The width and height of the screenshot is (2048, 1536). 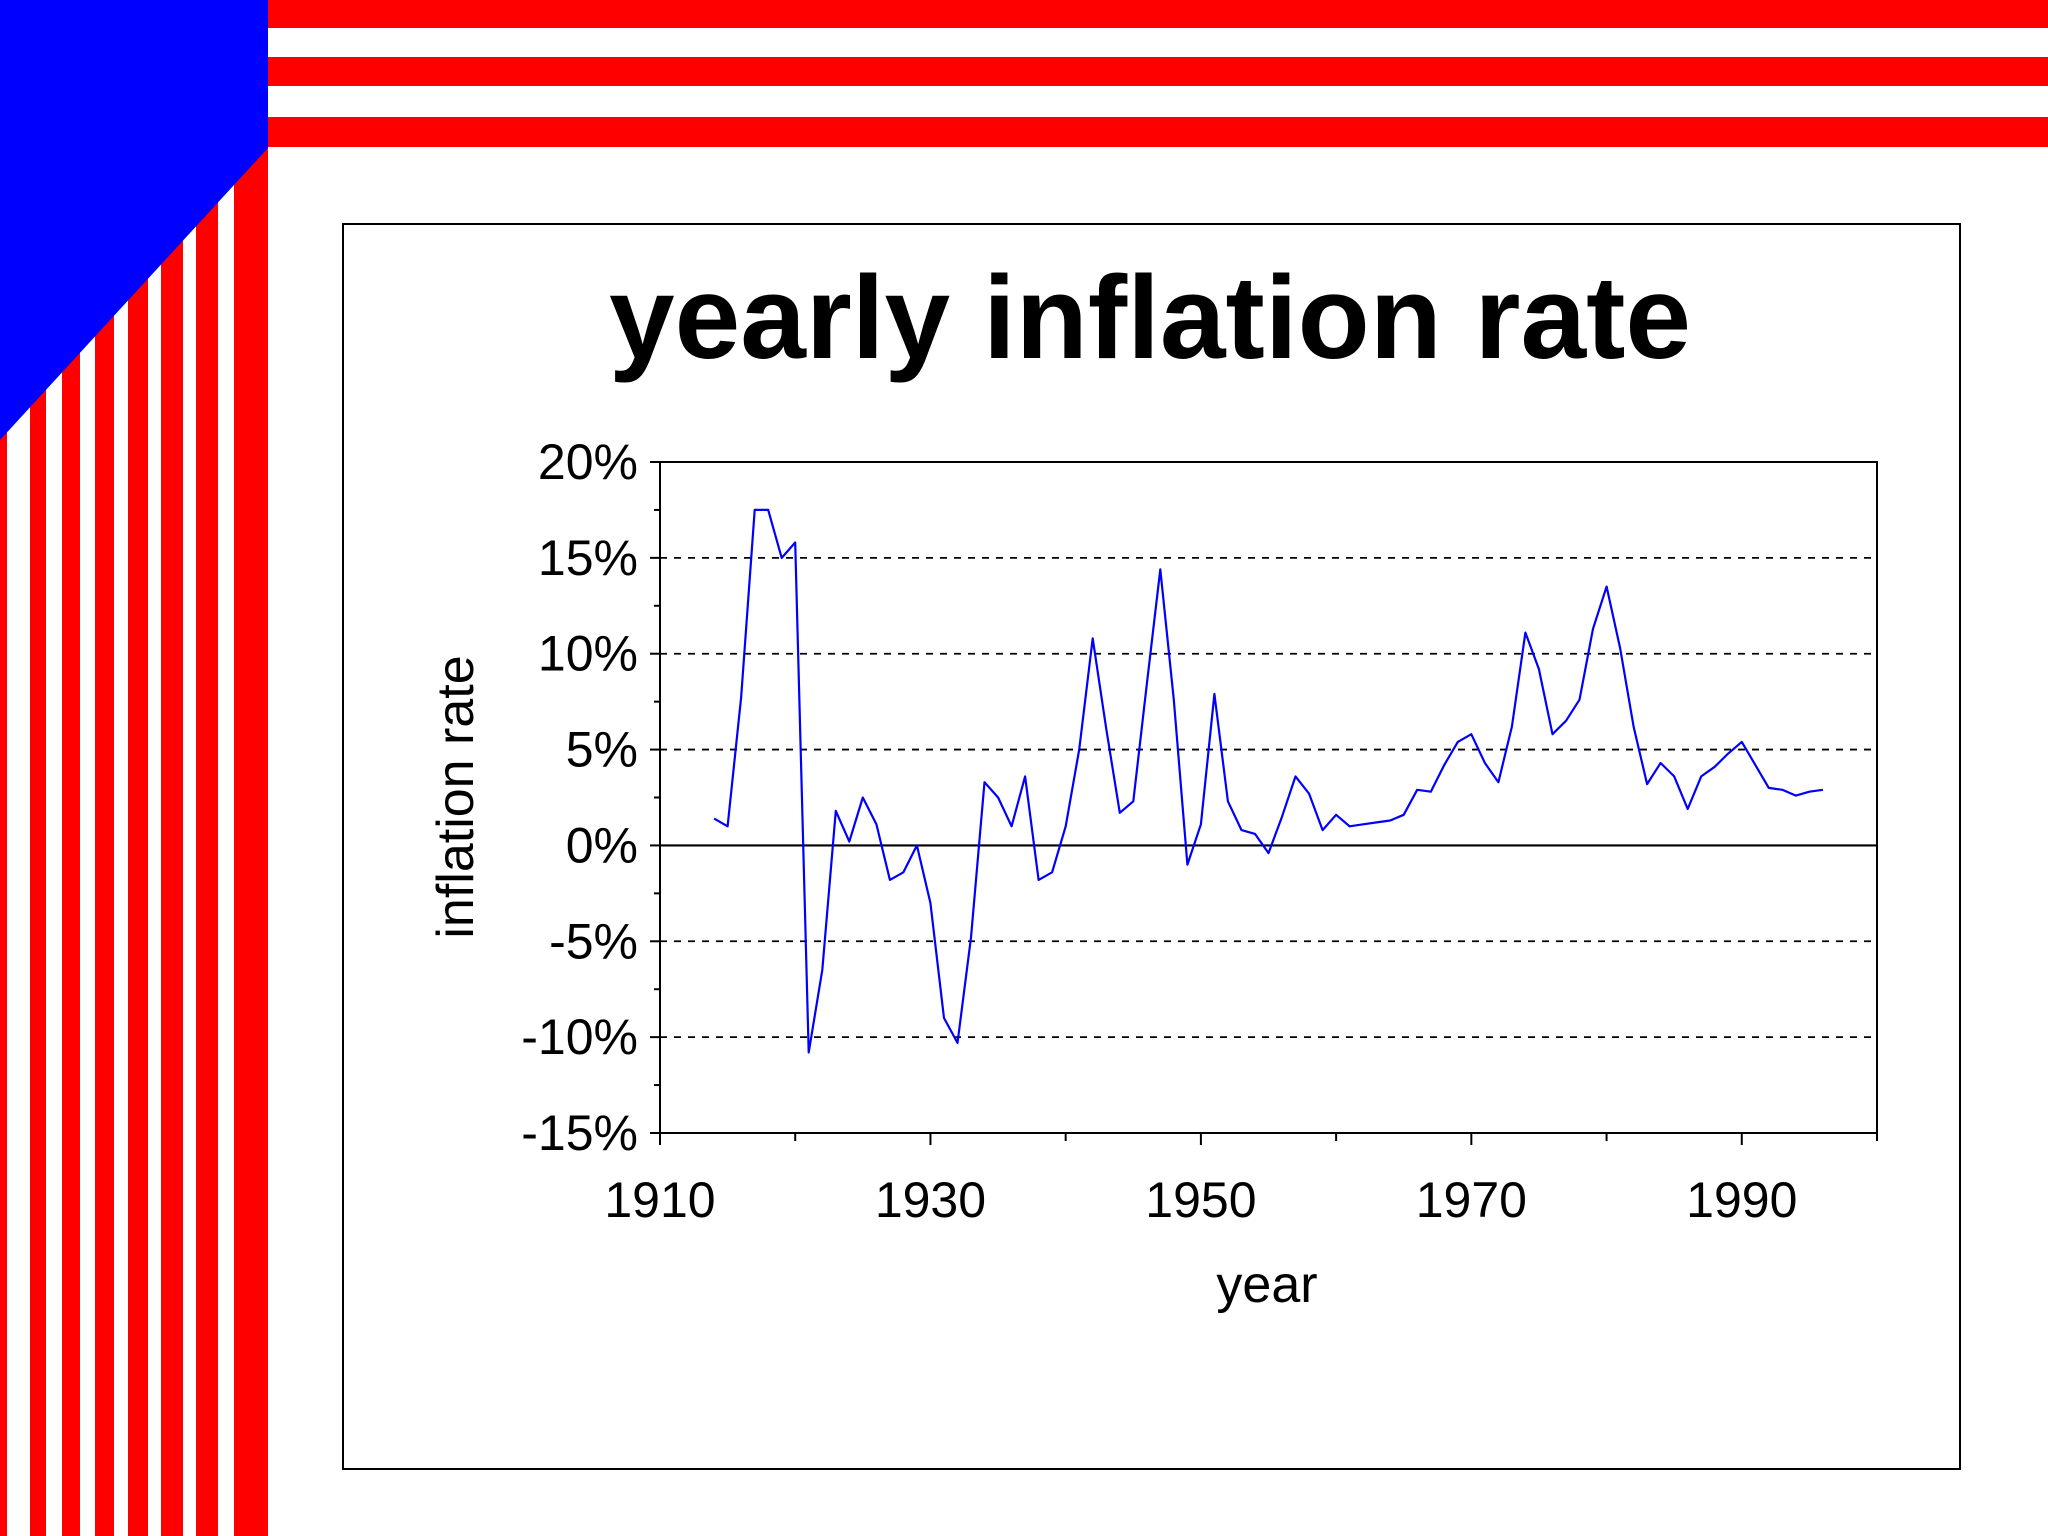 What do you see at coordinates (579, 797) in the screenshot?
I see `y-tick-labels: 20% 15% 10% 5% 0% -5% -10% -15%` at bounding box center [579, 797].